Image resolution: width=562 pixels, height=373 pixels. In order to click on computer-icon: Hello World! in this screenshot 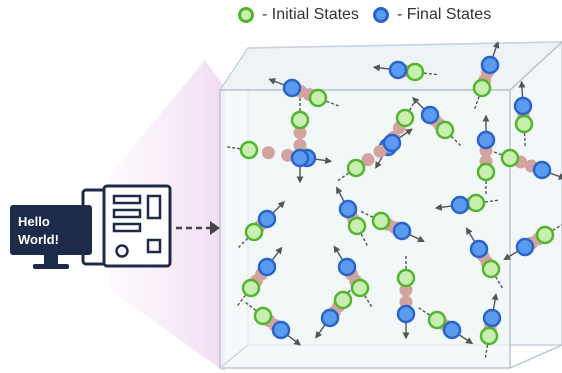, I will do `click(91, 226)`.